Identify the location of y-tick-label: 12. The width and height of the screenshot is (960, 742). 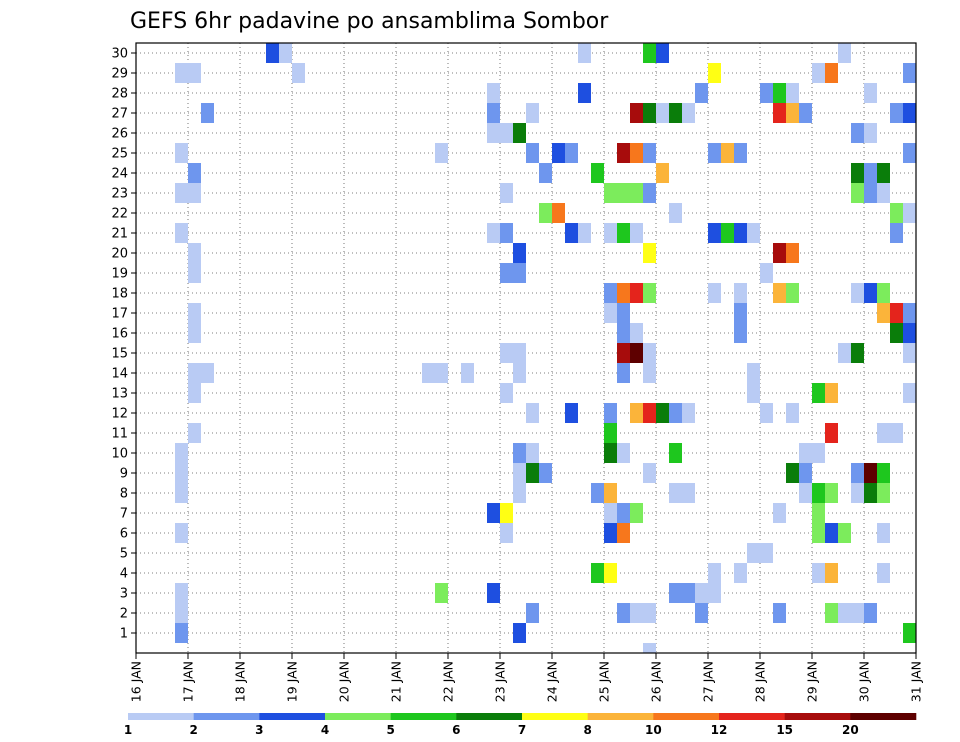
(119, 414).